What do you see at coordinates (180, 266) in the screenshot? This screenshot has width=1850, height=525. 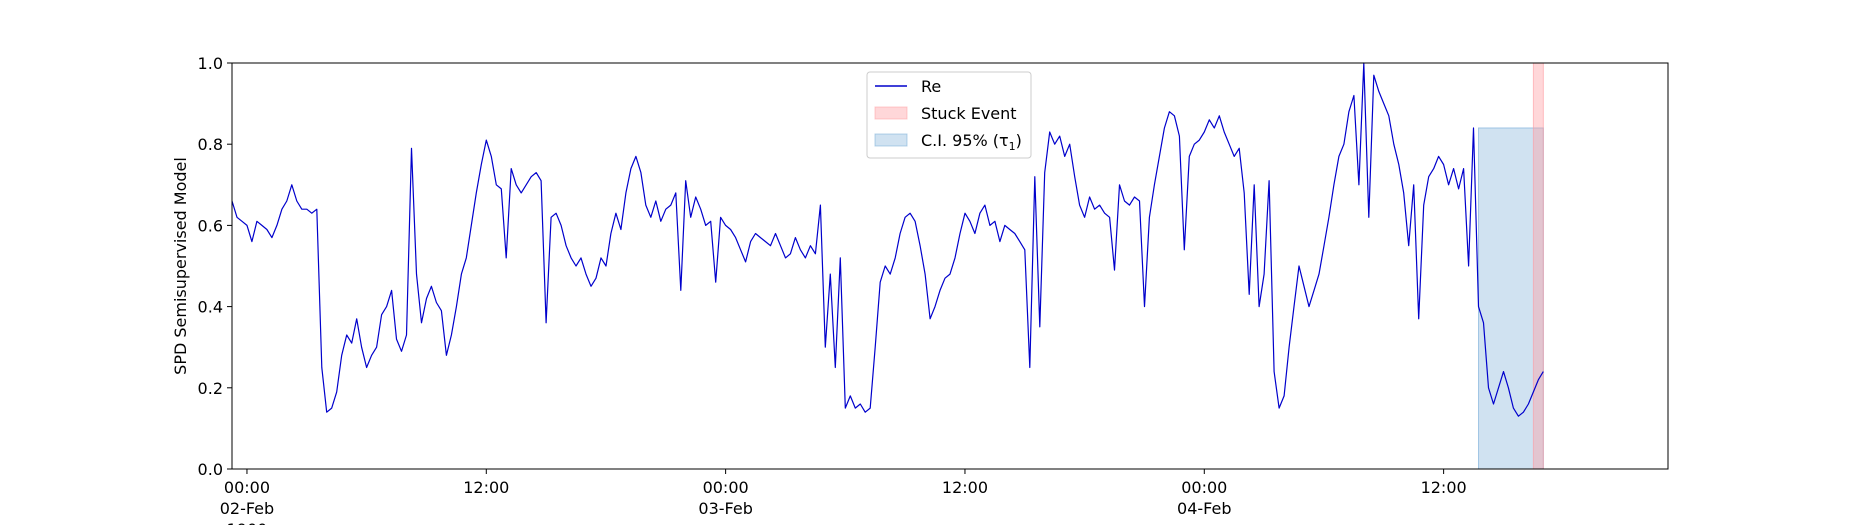 I see `y-axis-label: SPD Semisupervised Model` at bounding box center [180, 266].